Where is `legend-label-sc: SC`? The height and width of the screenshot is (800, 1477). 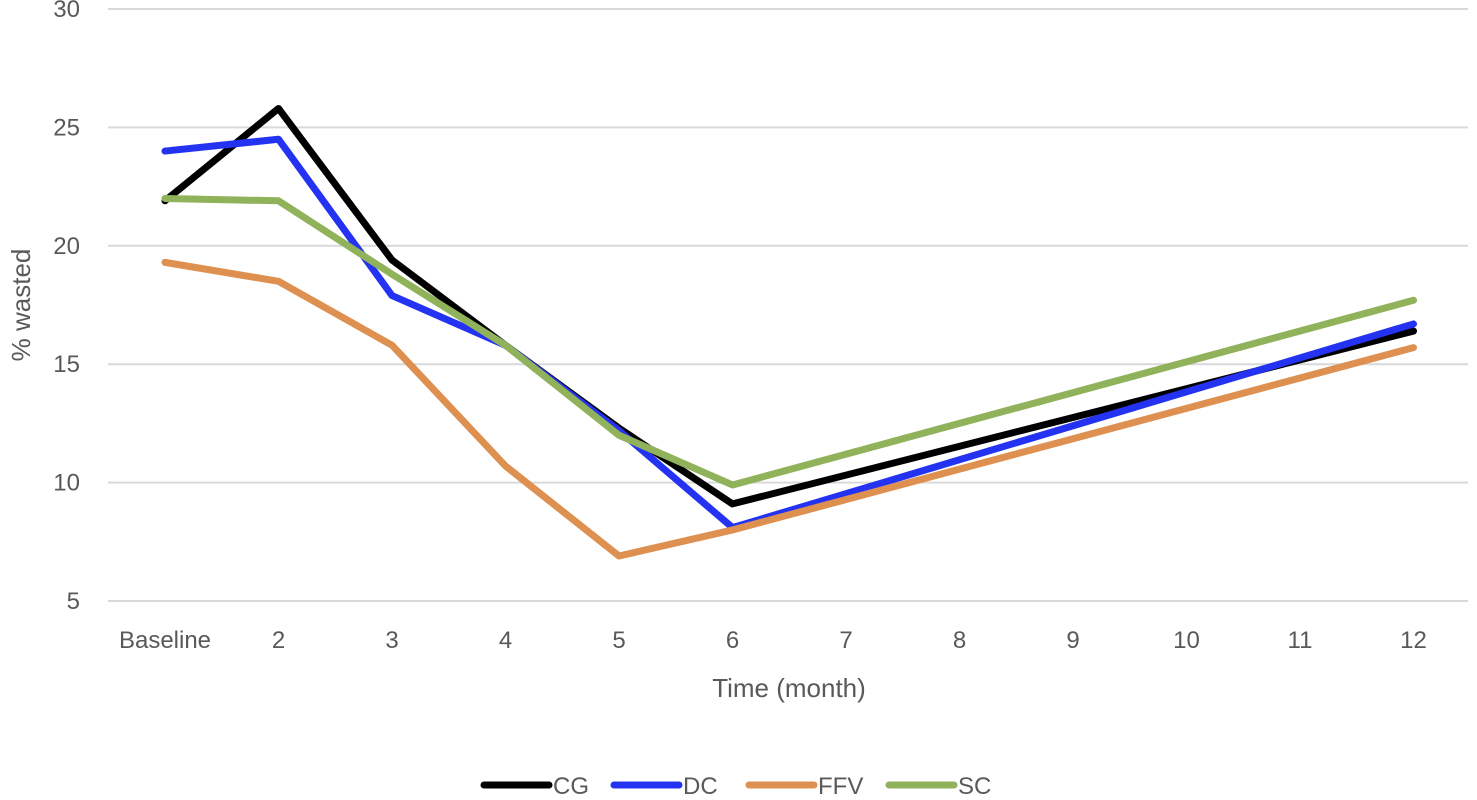 legend-label-sc: SC is located at coordinates (974, 786).